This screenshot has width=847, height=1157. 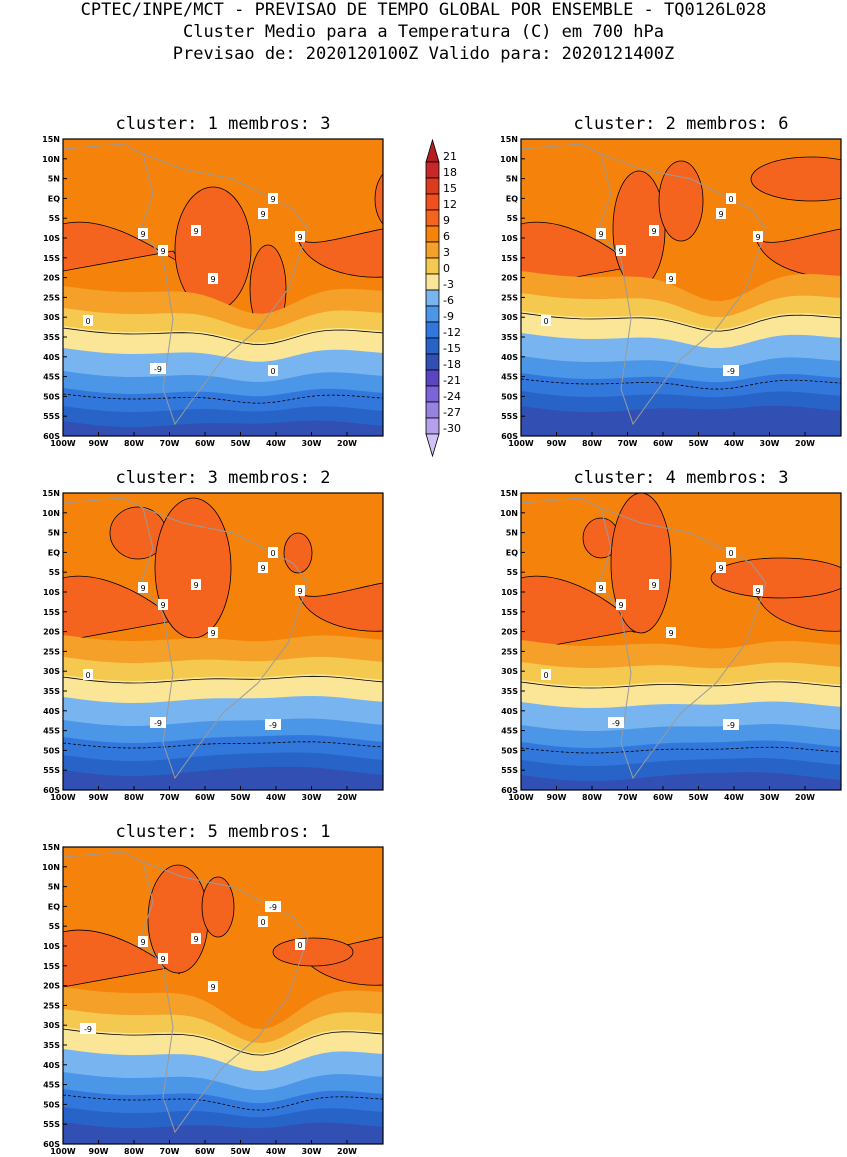 What do you see at coordinates (512, 179) in the screenshot?
I see `y-tick-label: 5N` at bounding box center [512, 179].